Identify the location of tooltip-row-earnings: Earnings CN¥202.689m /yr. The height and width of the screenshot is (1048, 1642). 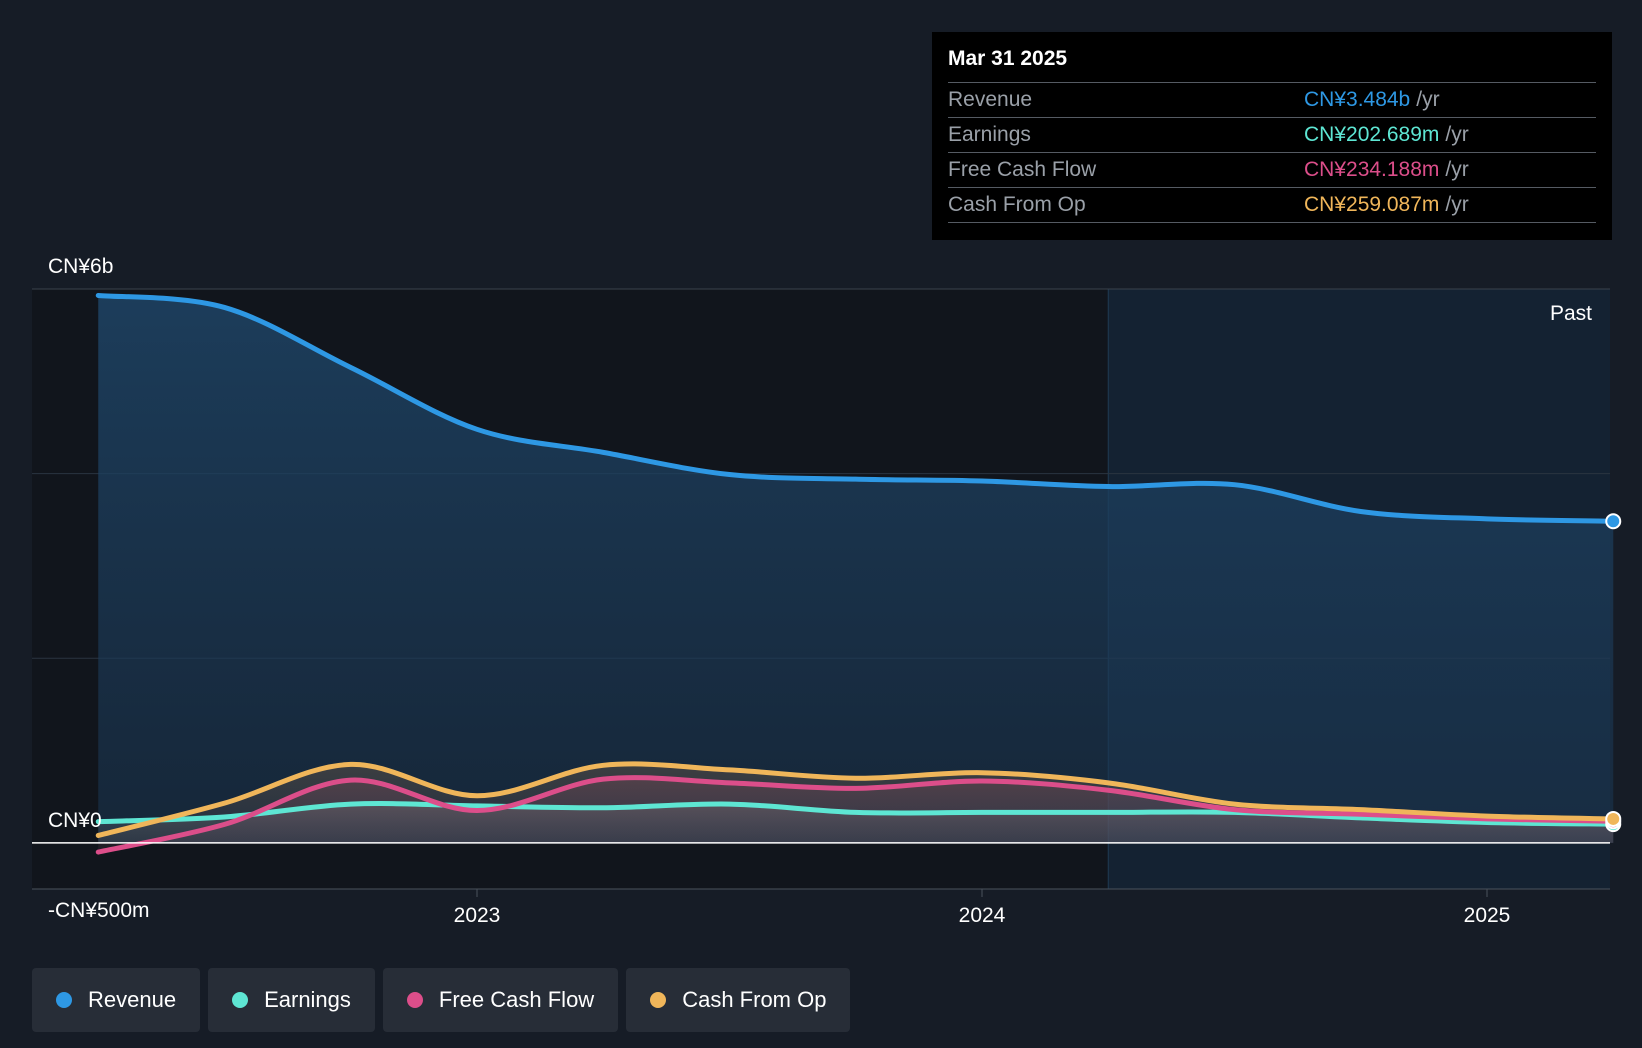
(1272, 135).